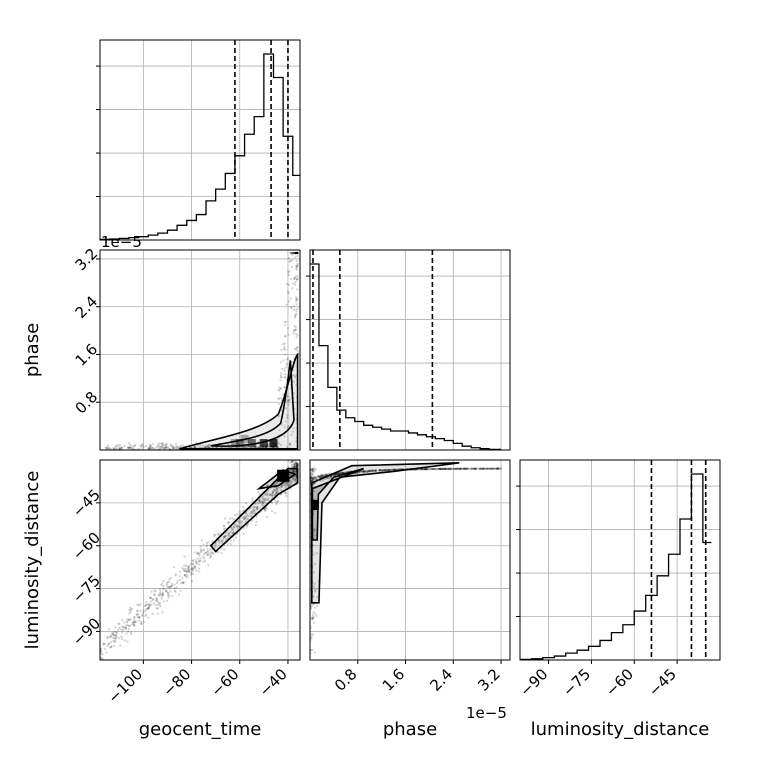  I want to click on contour-inner, so click(252, 403).